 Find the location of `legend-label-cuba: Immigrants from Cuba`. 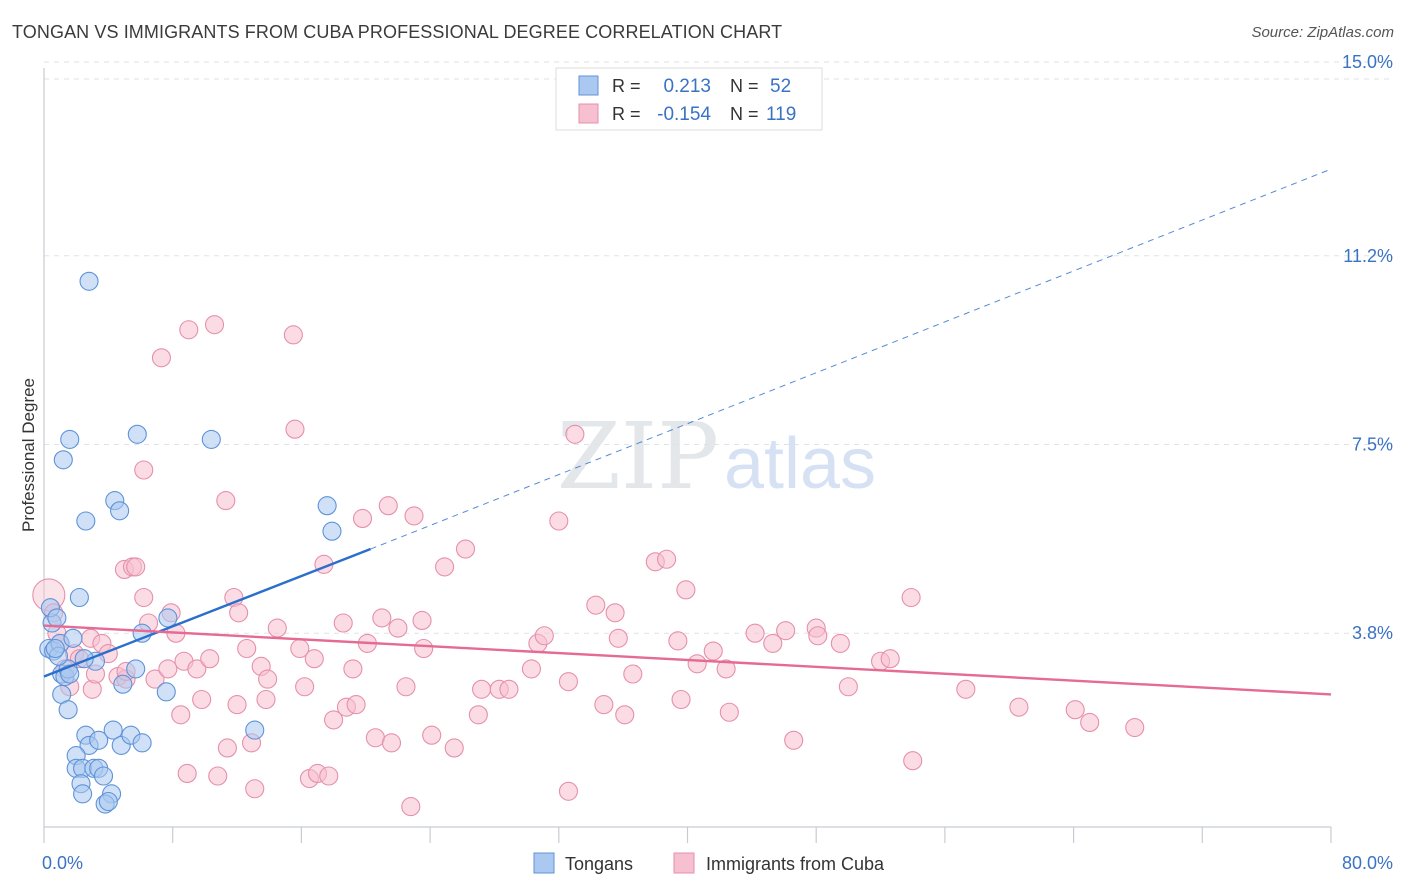

legend-label-cuba: Immigrants from Cuba is located at coordinates (795, 864).